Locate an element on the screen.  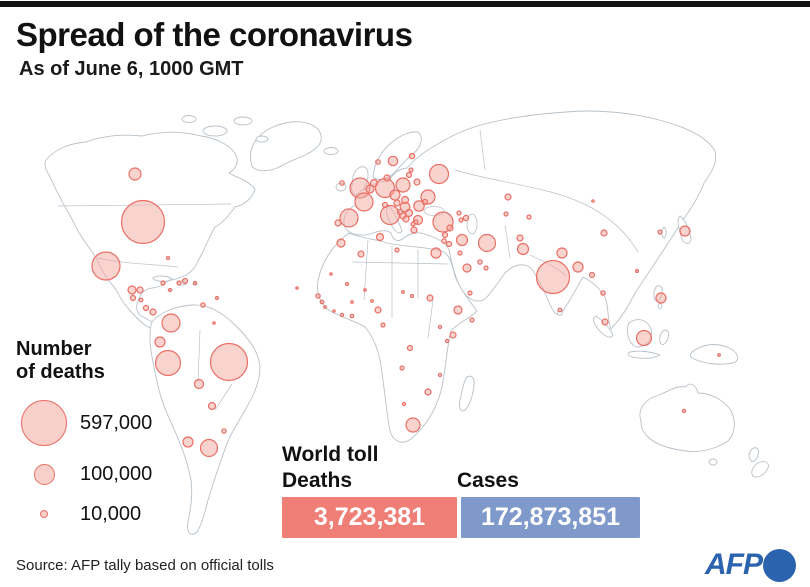
afp-logo: AFP is located at coordinates (750, 565).